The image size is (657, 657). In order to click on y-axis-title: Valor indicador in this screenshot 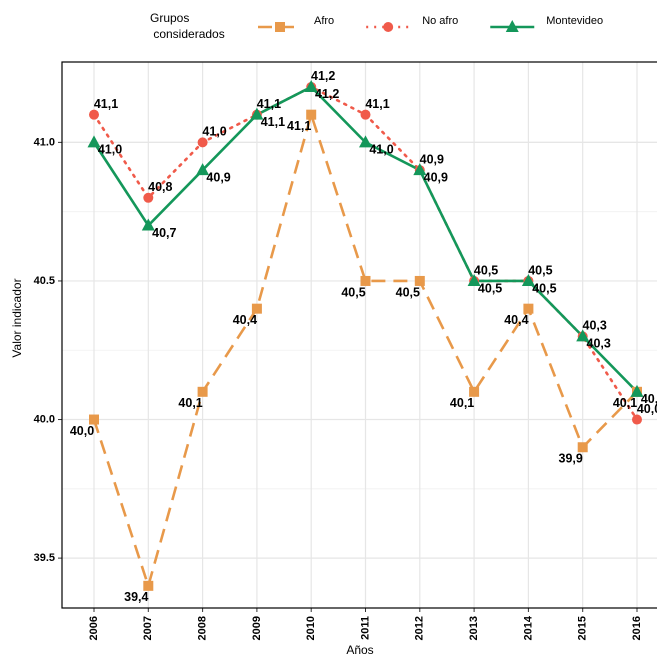, I will do `click(17, 317)`.